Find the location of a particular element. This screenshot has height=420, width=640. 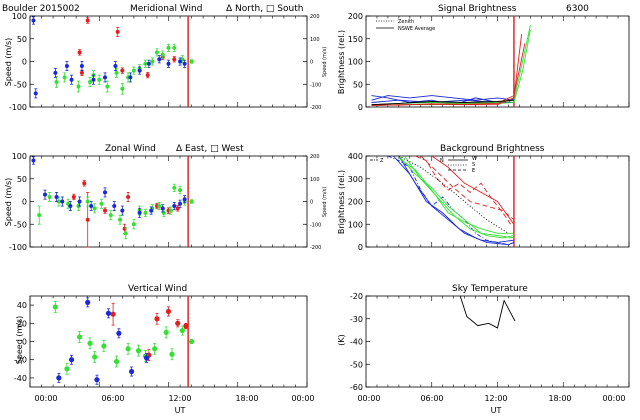

background-plot: 0 100 200 300 400 is located at coordinates (489, 202).